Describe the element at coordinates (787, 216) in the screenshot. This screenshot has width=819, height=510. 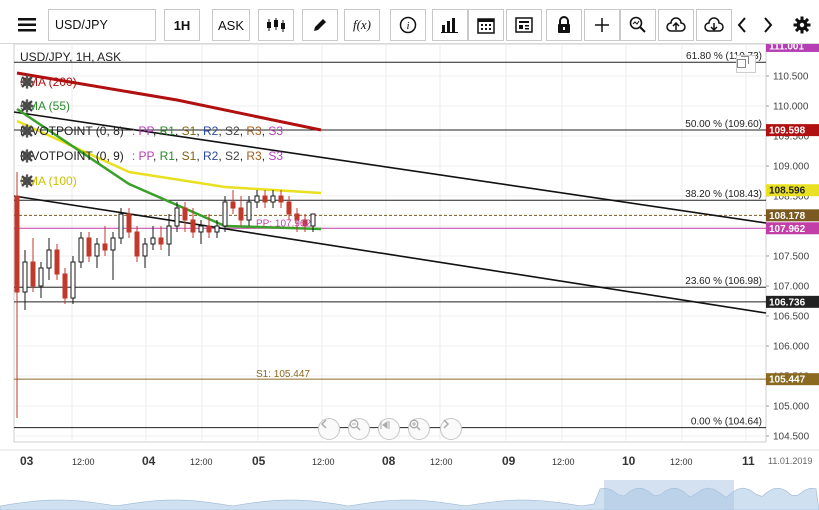
I see `price-tag-label: 108.178` at that location.